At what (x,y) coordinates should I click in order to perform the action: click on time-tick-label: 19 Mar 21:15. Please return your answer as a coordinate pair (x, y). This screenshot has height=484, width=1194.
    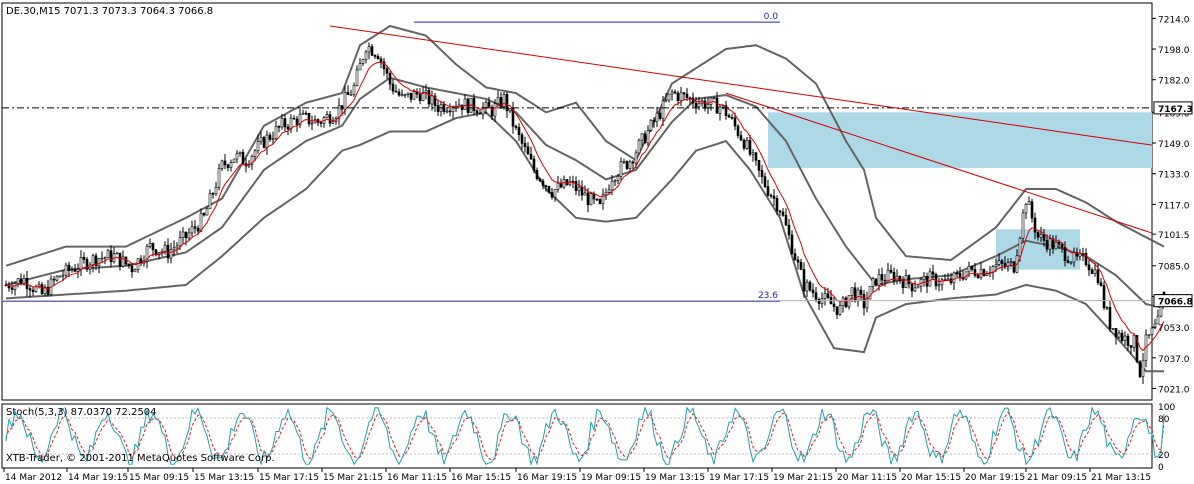
    Looking at the image, I should click on (803, 478).